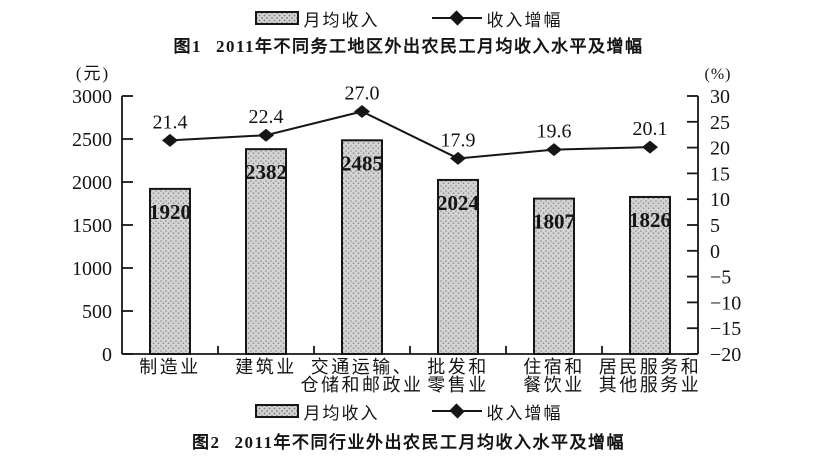 Image resolution: width=817 pixels, height=460 pixels. I want to click on figure1-legend-bar-label: 月均收入, so click(341, 20).